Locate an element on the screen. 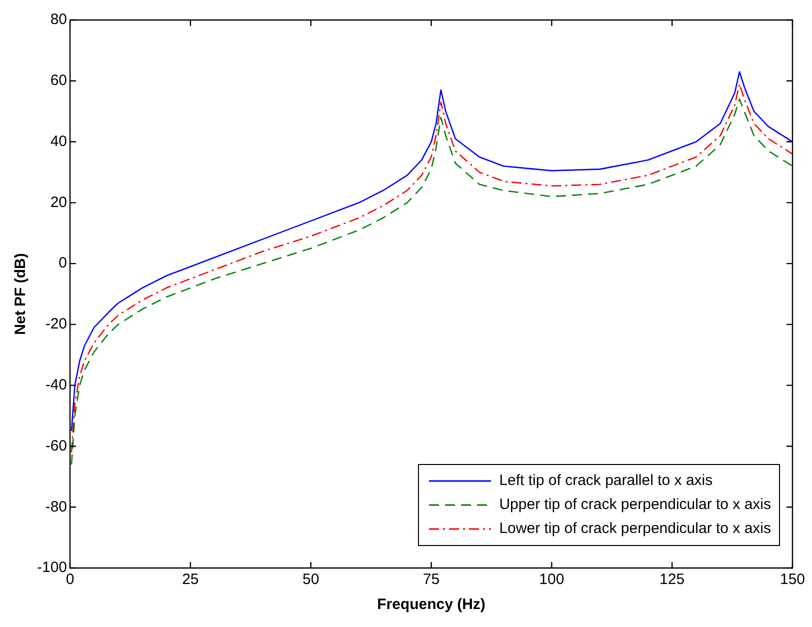 This screenshot has height=627, width=812. x-tick-label: 125 is located at coordinates (672, 579).